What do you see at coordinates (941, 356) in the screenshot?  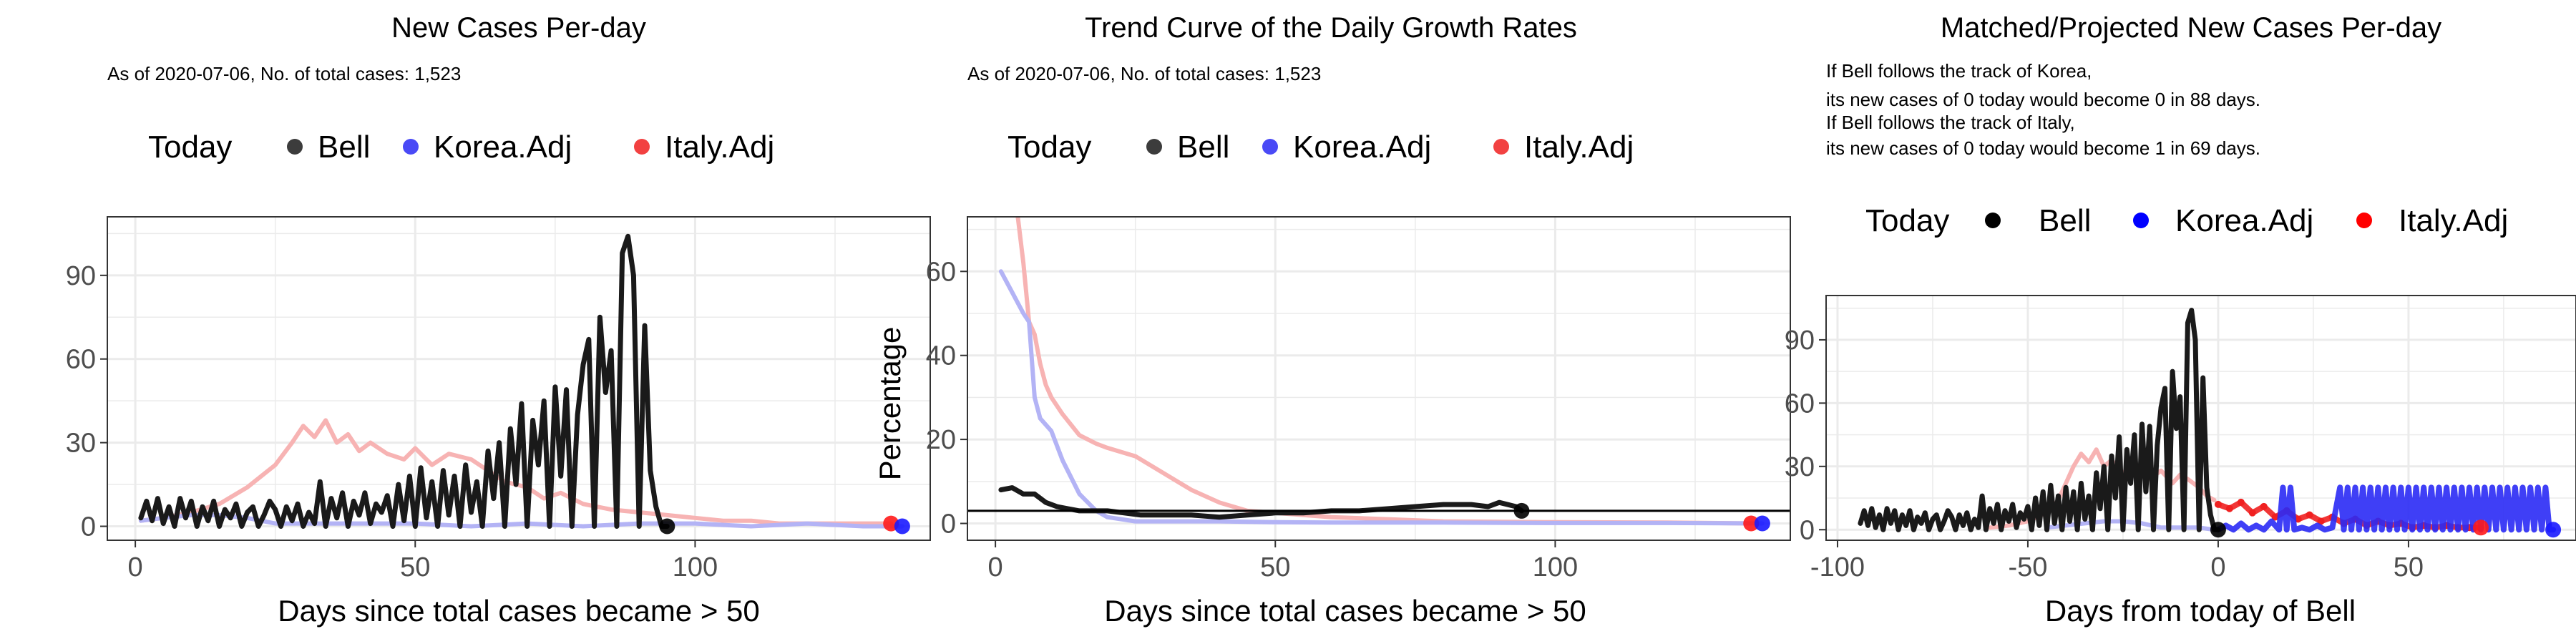 I see `y-tick-label: 40` at bounding box center [941, 356].